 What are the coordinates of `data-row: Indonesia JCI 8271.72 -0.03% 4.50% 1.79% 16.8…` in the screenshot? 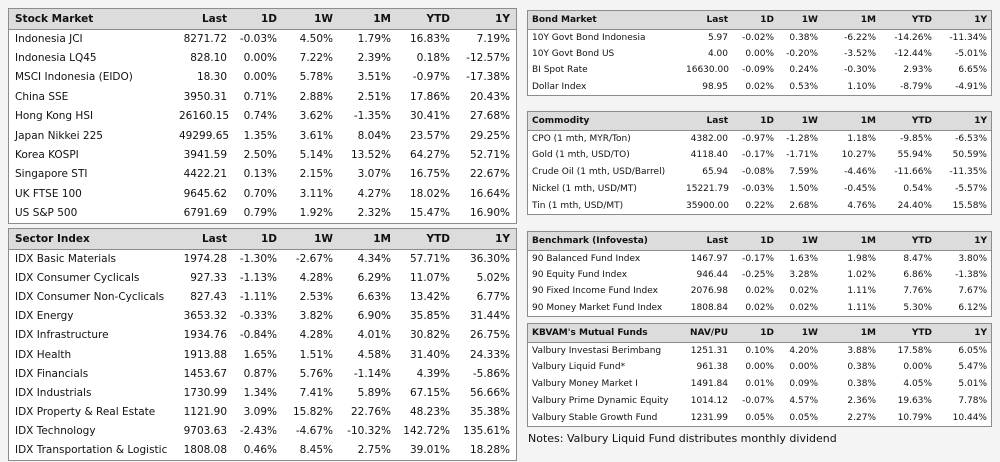 It's located at (262, 38).